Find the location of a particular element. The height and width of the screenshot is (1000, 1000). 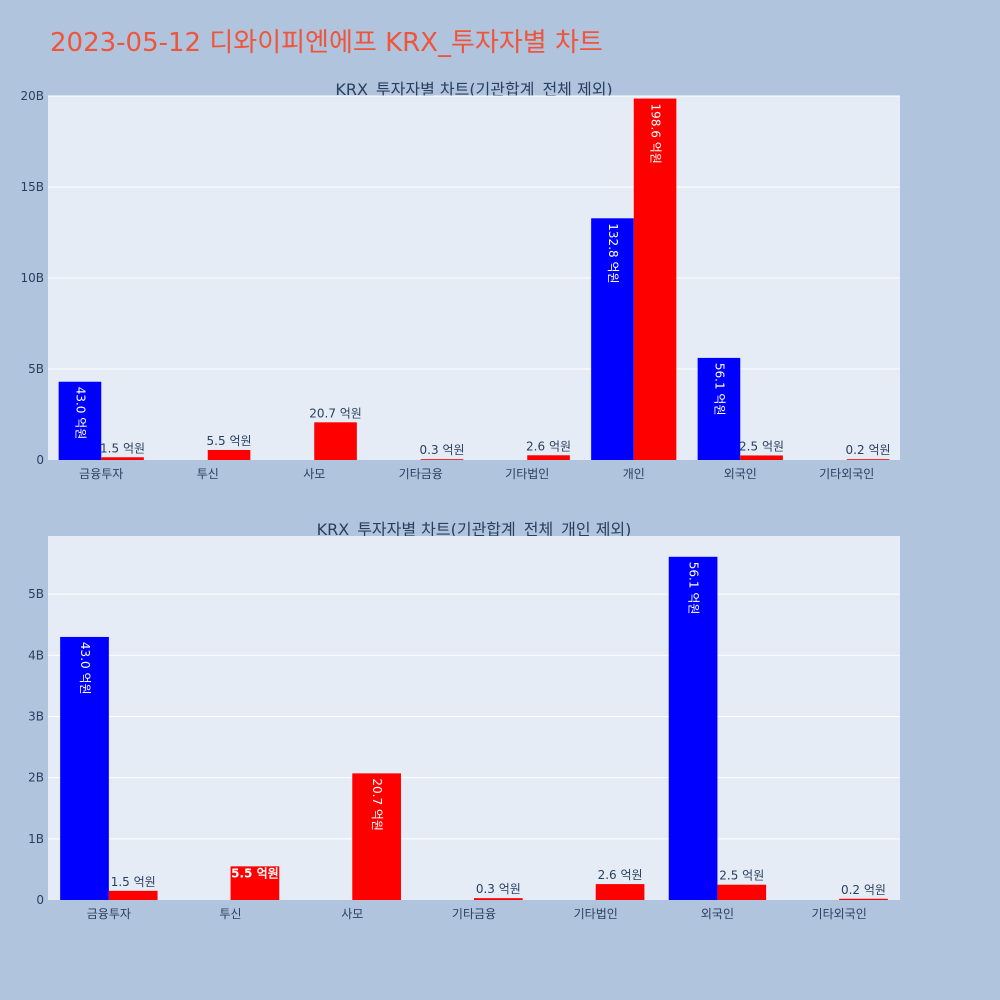

page-title: 2023-05-12 디와이피엔에프 KRX_투자자별 차트 is located at coordinates (326, 43).